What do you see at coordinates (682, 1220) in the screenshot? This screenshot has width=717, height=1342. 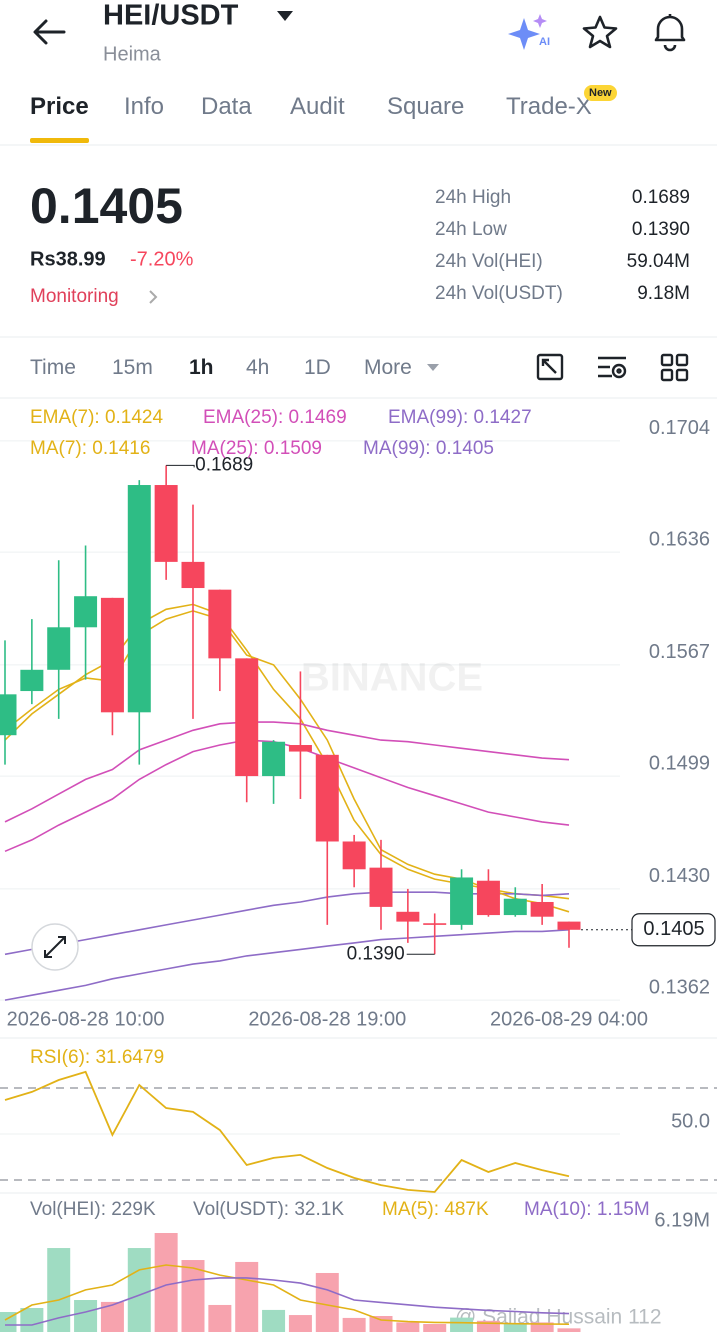 I see `y-tick-label: 6.19M` at bounding box center [682, 1220].